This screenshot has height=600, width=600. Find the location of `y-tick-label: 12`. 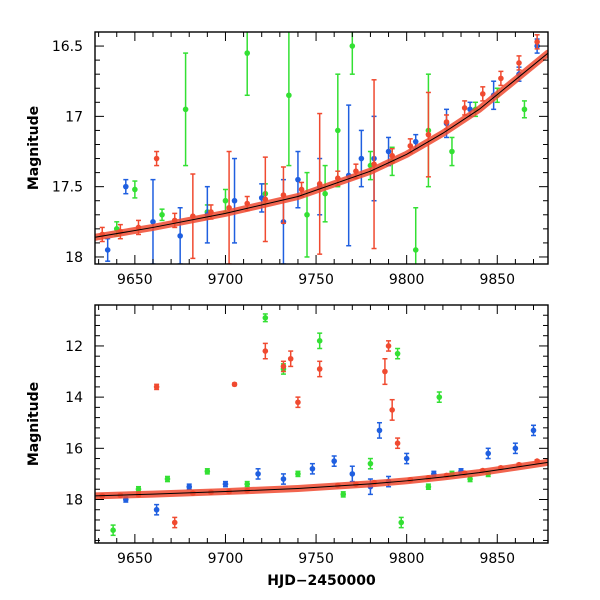

y-tick-label: 12 is located at coordinates (74, 347).